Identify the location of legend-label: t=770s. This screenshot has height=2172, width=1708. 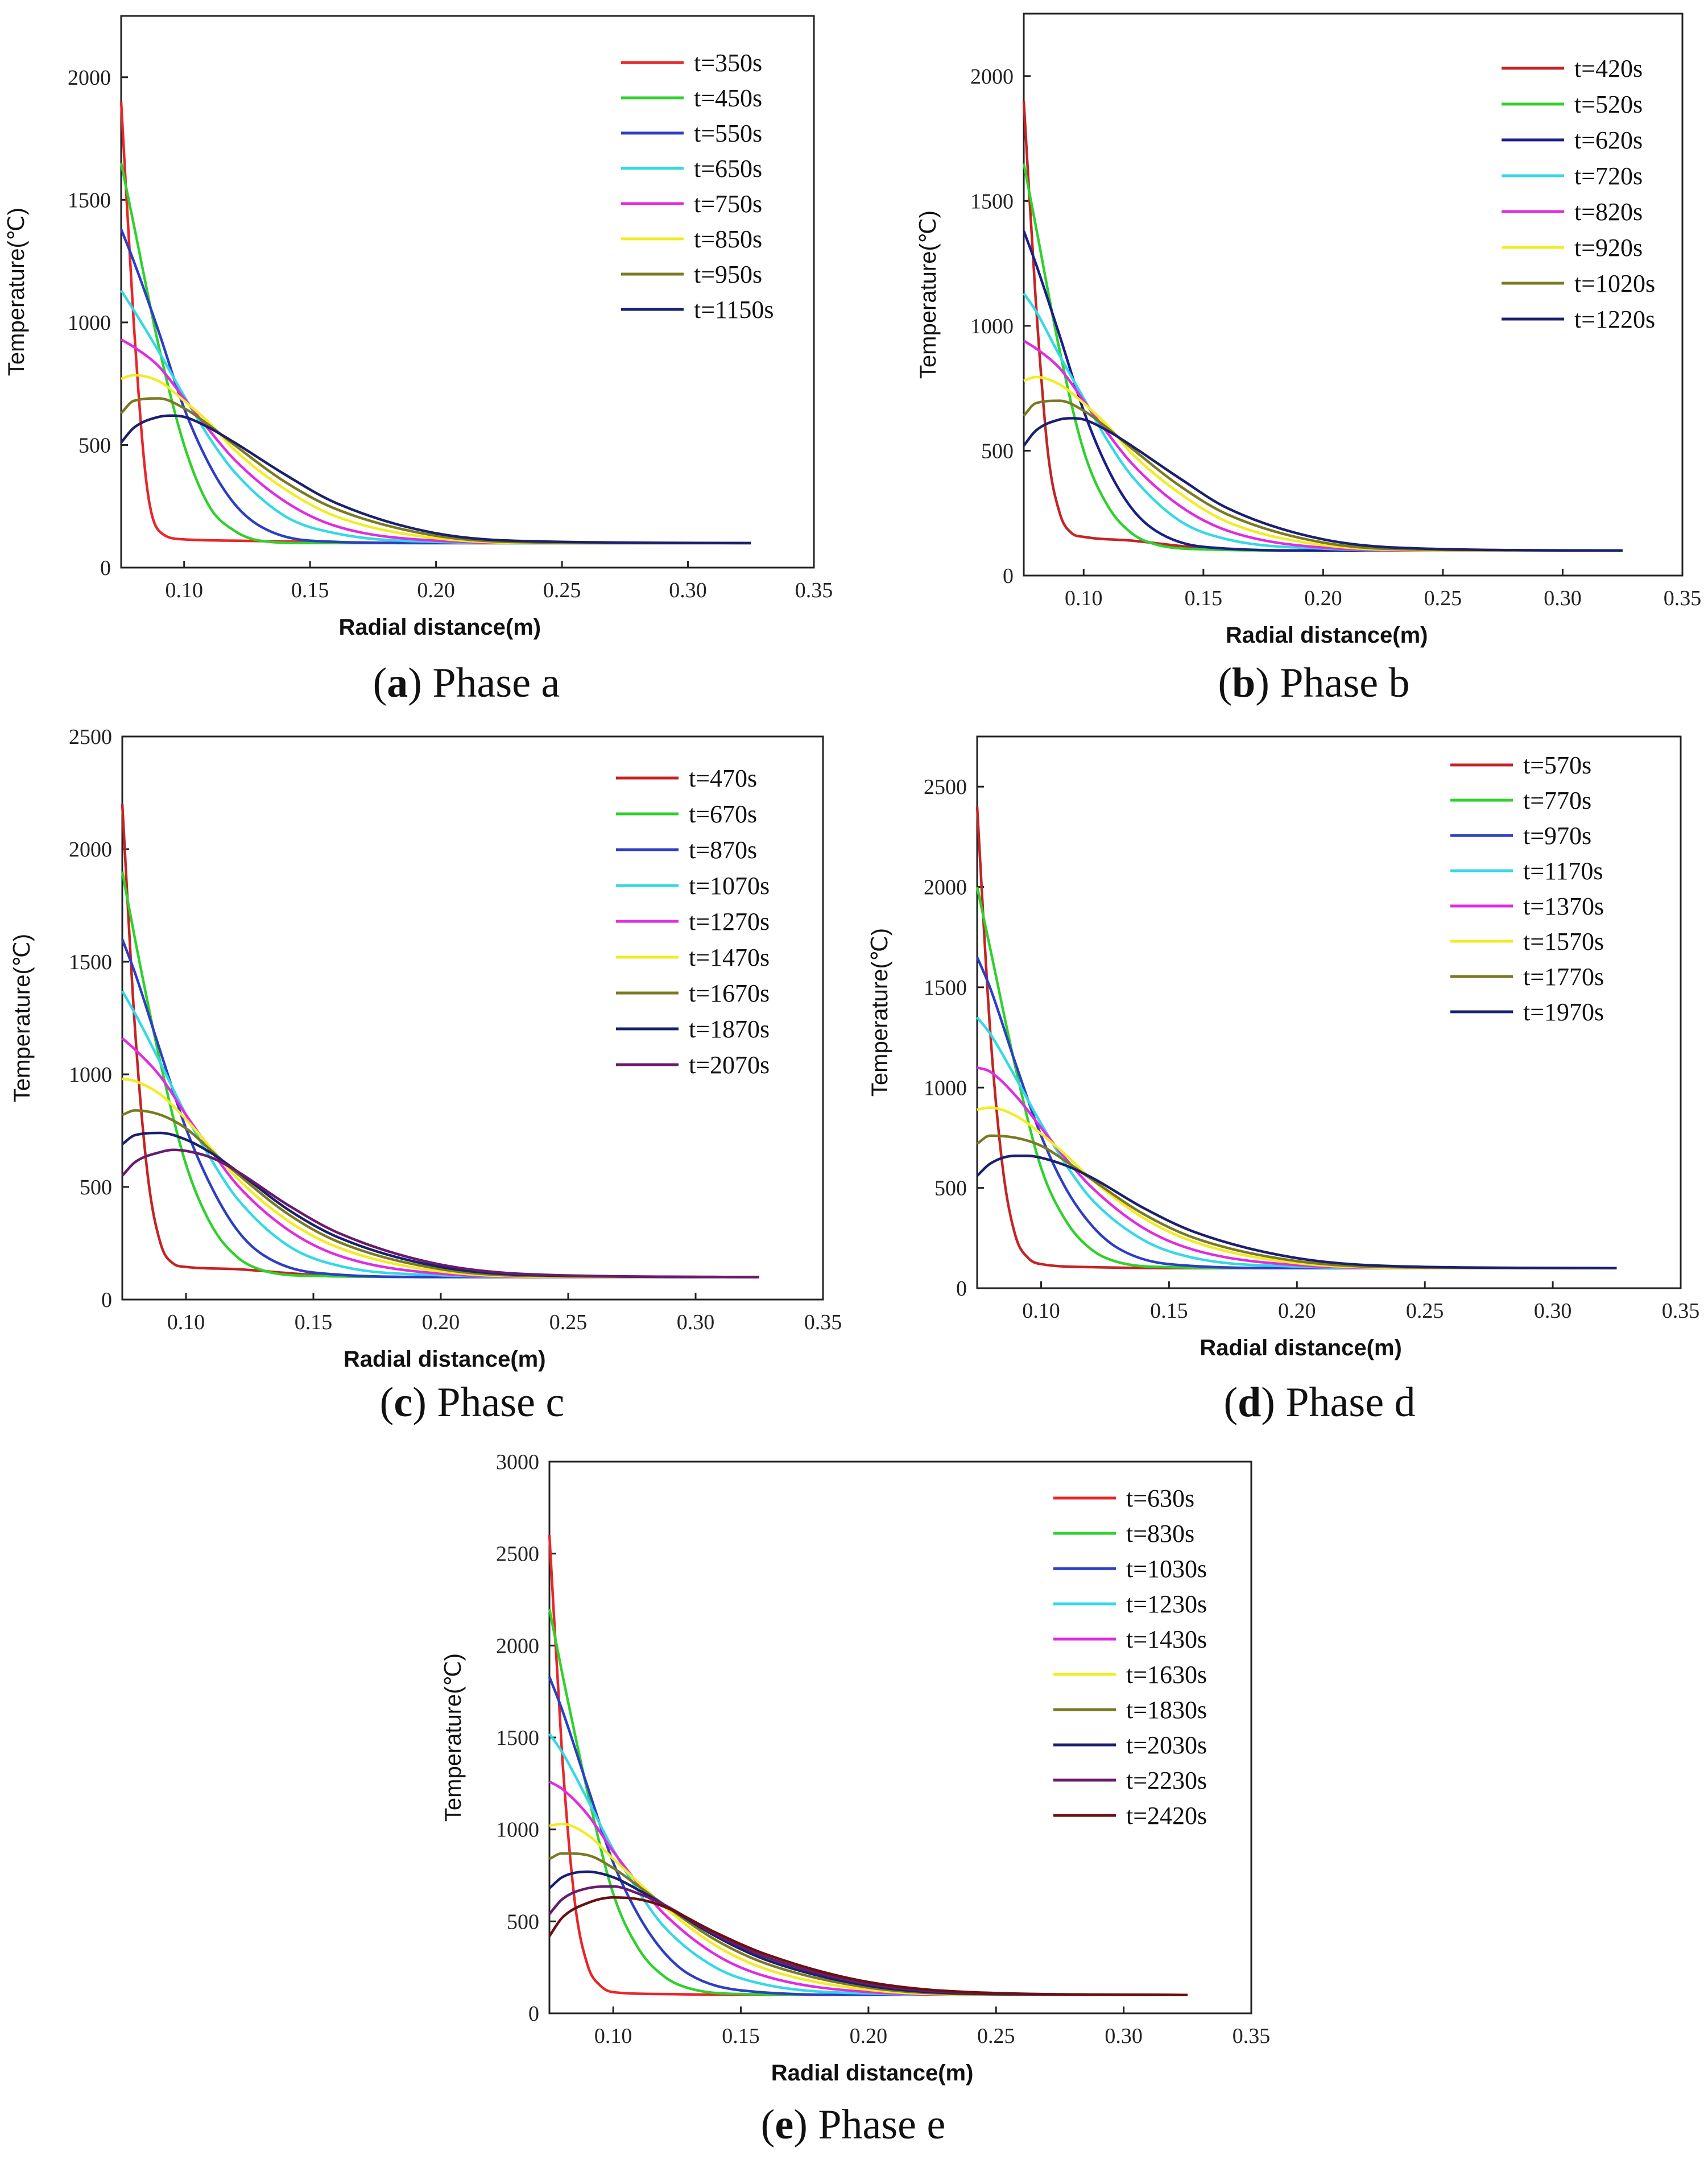
(1557, 800).